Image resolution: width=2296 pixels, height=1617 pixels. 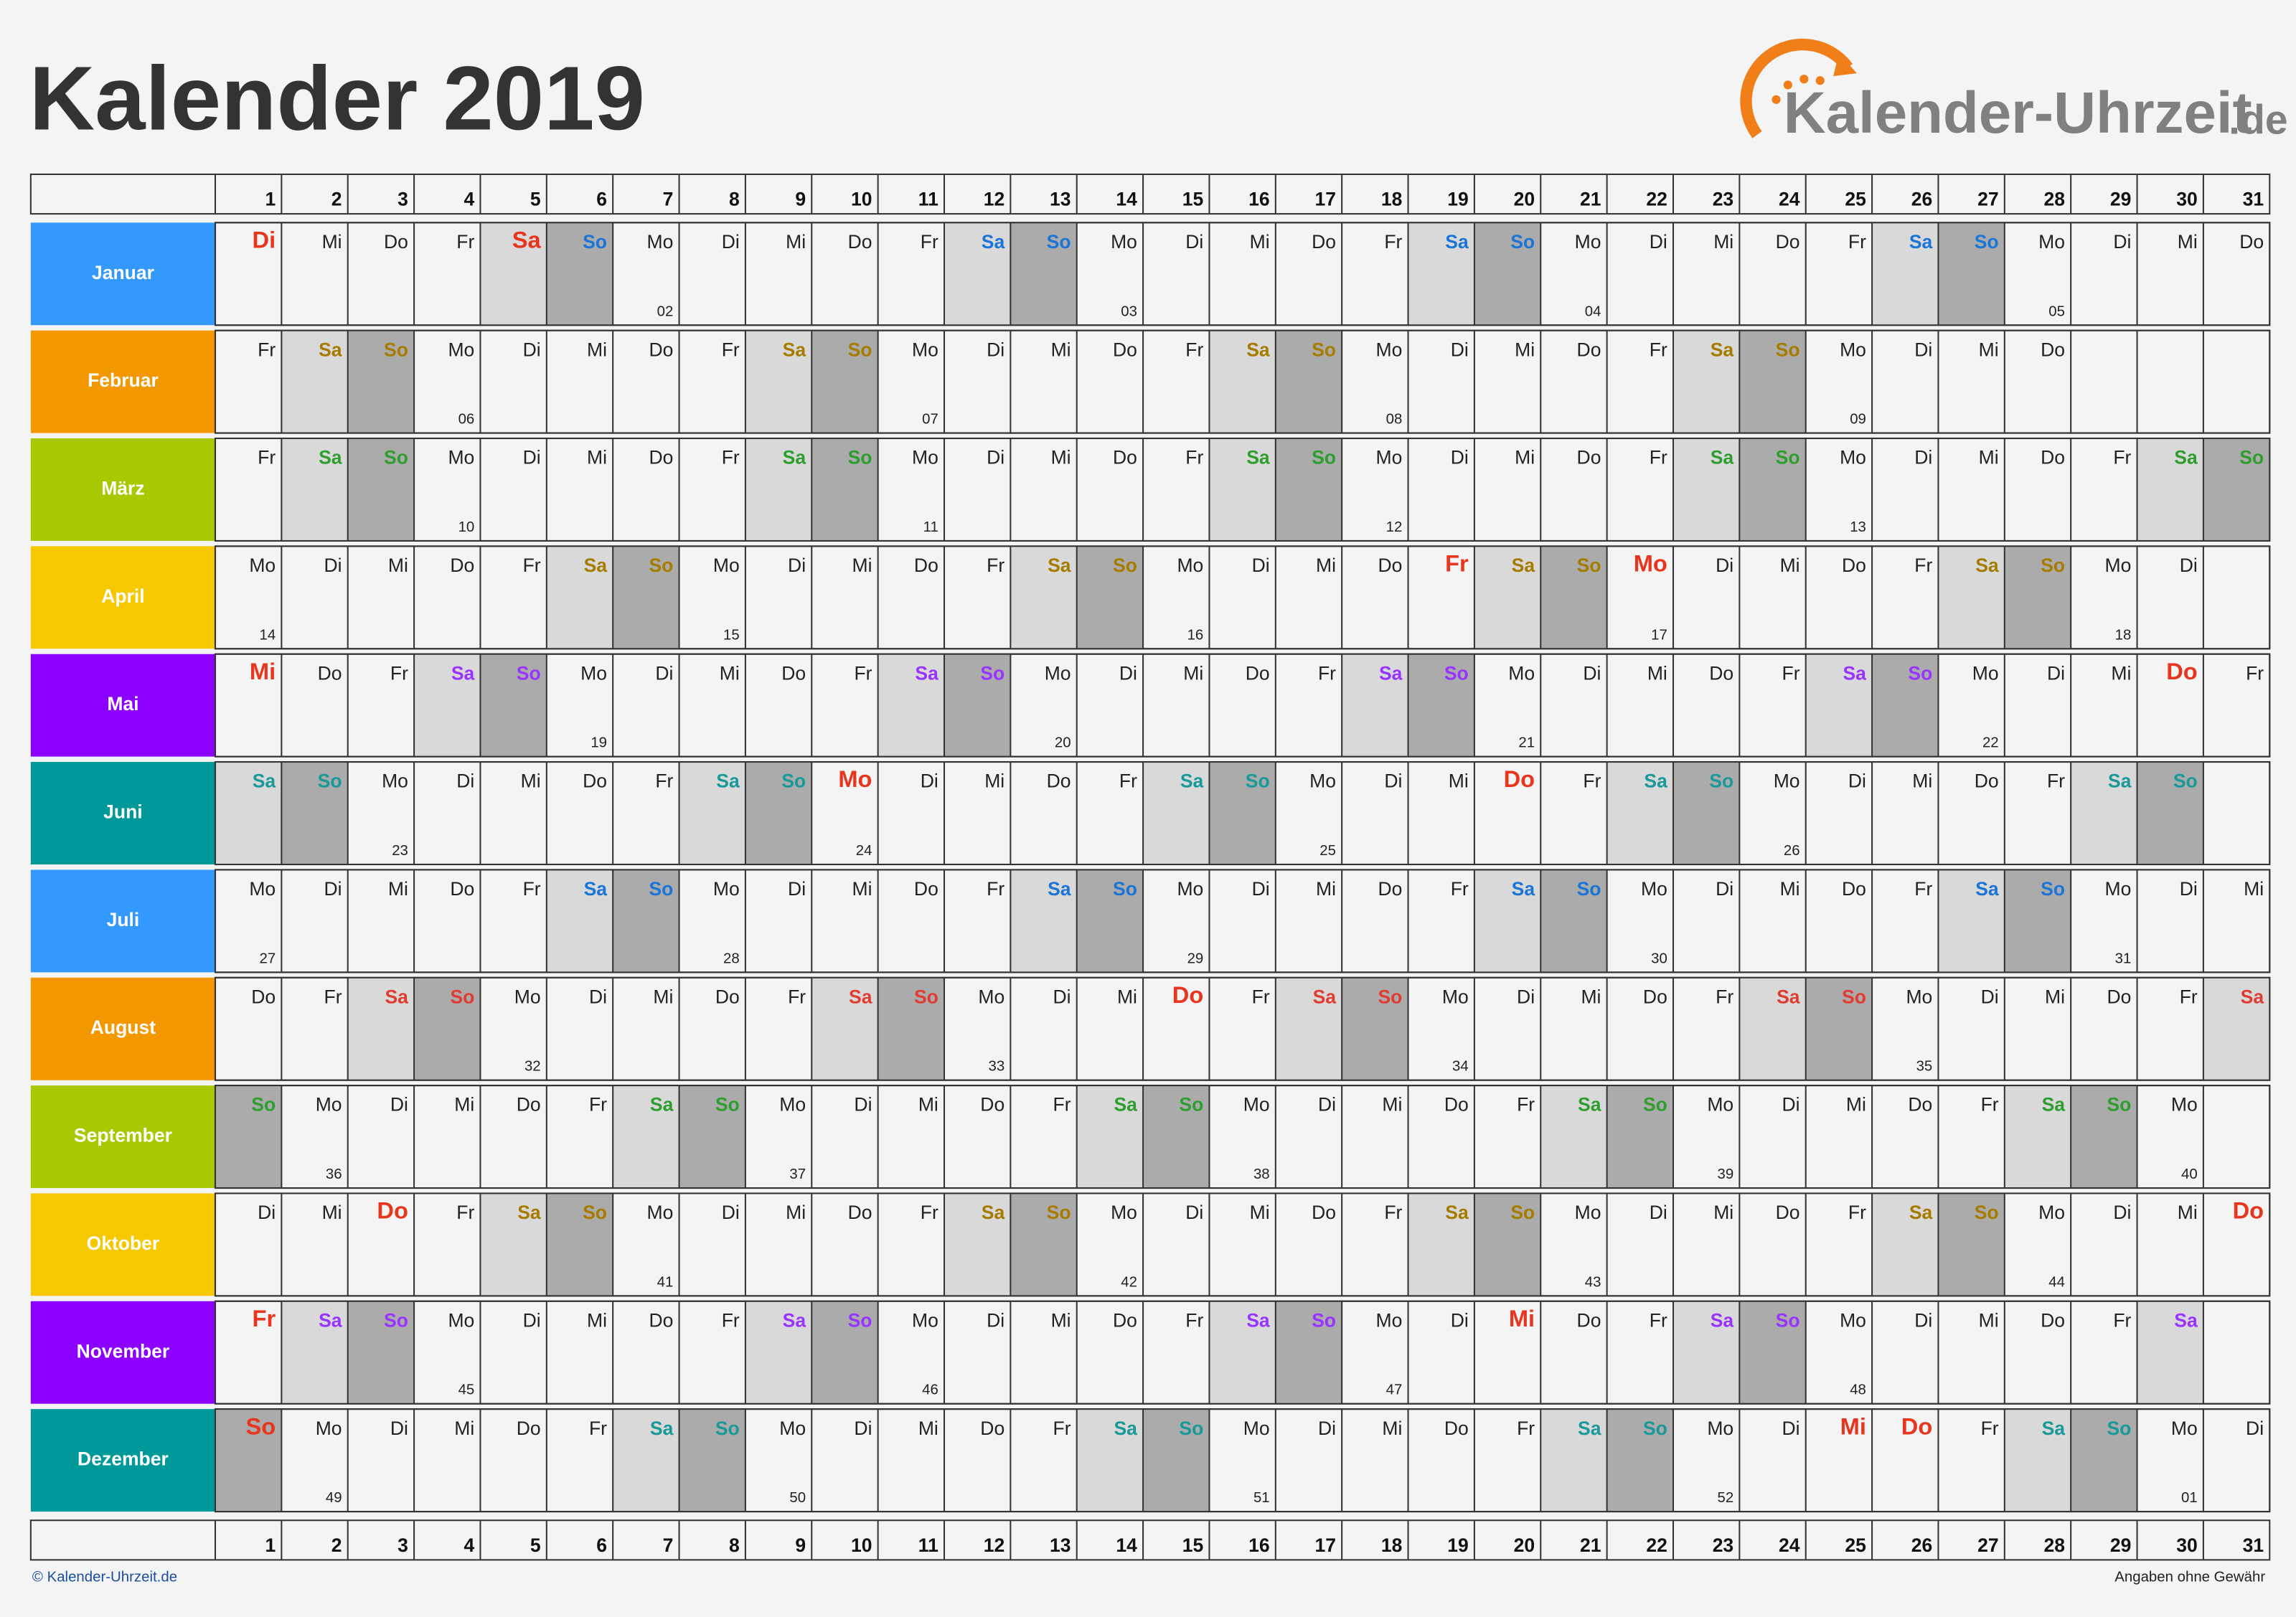 I want to click on title: Kalender 2019, so click(x=337, y=97).